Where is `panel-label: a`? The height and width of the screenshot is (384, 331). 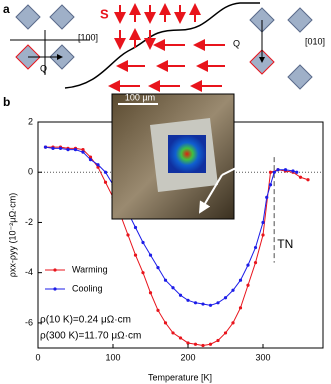
panel-label: a is located at coordinates (6, 9).